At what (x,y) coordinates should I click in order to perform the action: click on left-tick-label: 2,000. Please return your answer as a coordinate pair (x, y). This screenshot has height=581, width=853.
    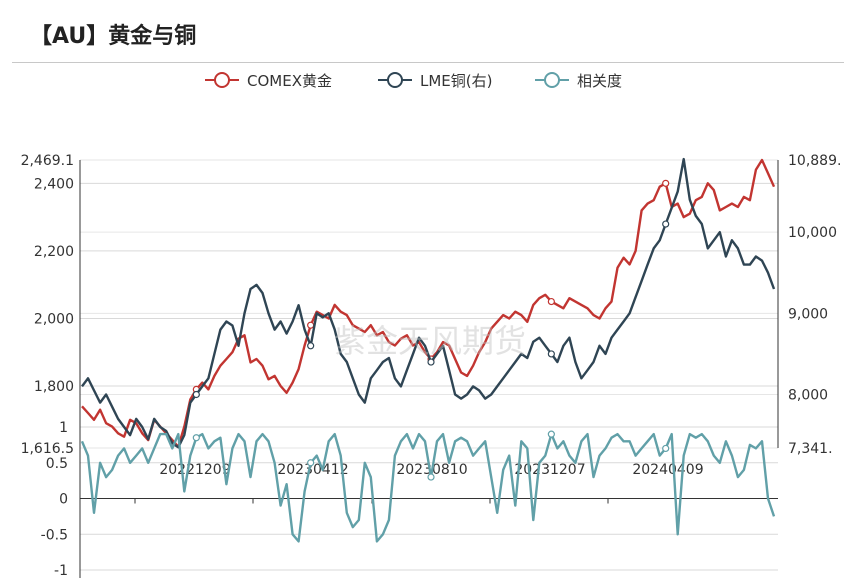
    Looking at the image, I should click on (54, 319).